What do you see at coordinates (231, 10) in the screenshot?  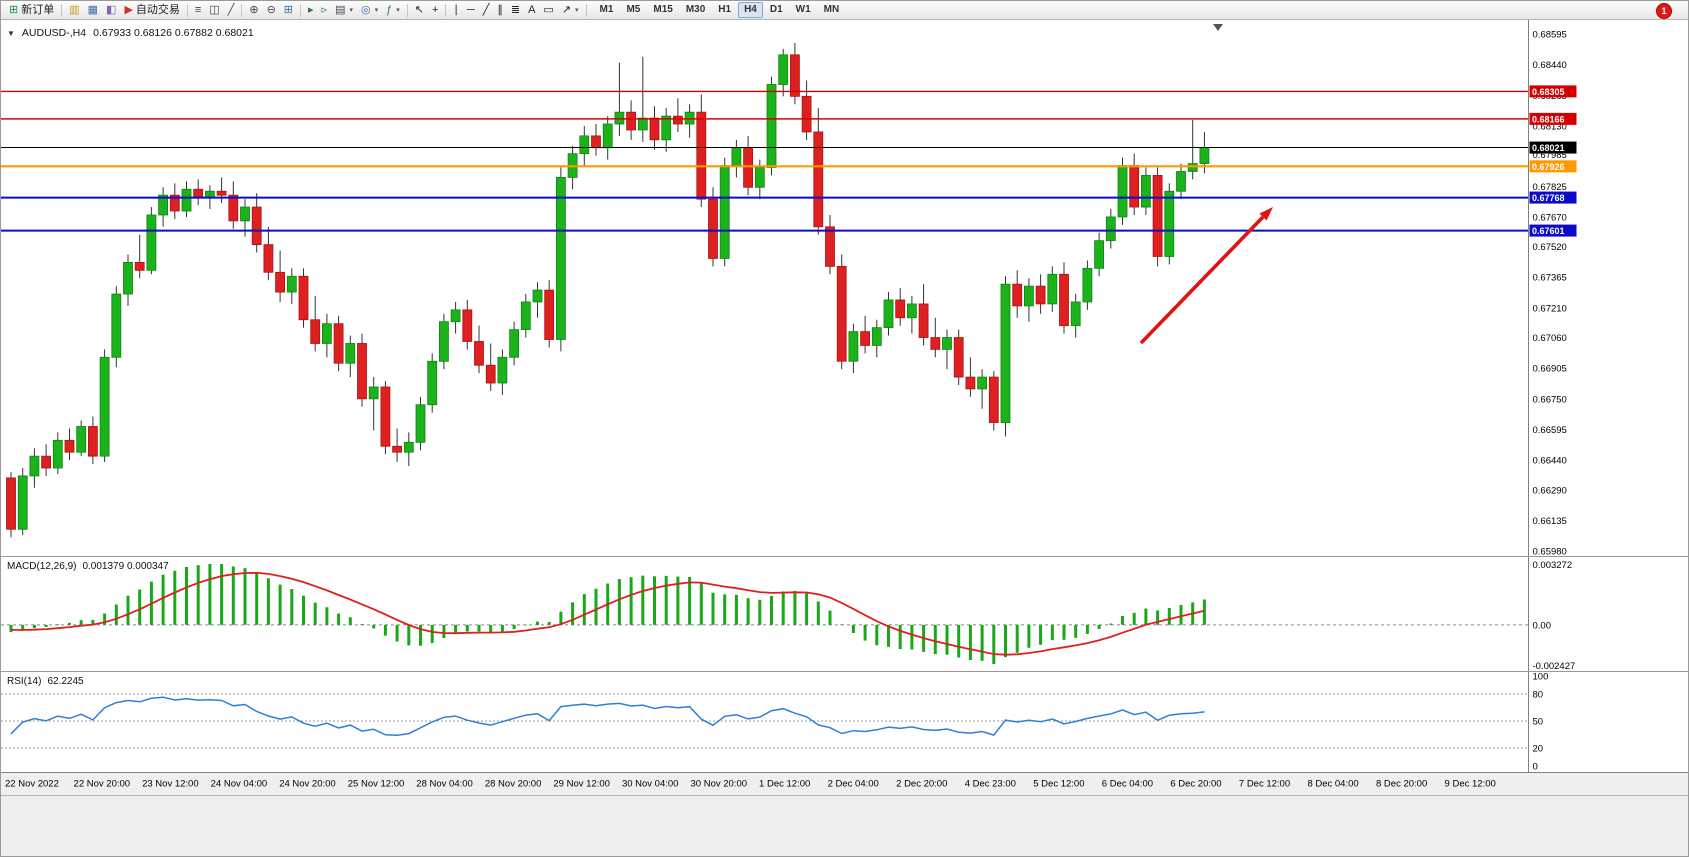 I see `toolbar-button-line-chart: ╱` at bounding box center [231, 10].